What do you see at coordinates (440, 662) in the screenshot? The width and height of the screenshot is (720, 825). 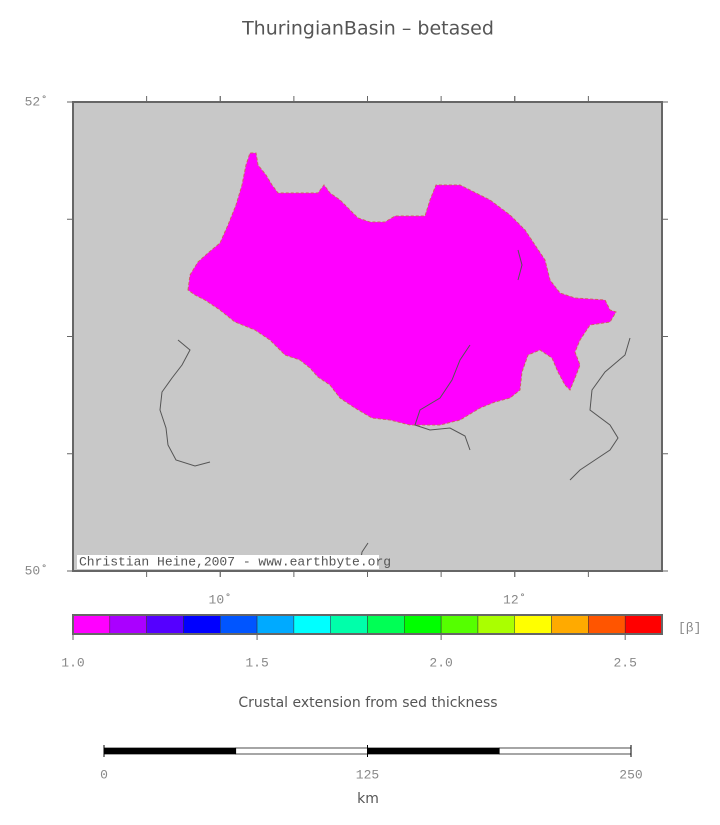 I see `colorbar-tick-label: 2.0` at bounding box center [440, 662].